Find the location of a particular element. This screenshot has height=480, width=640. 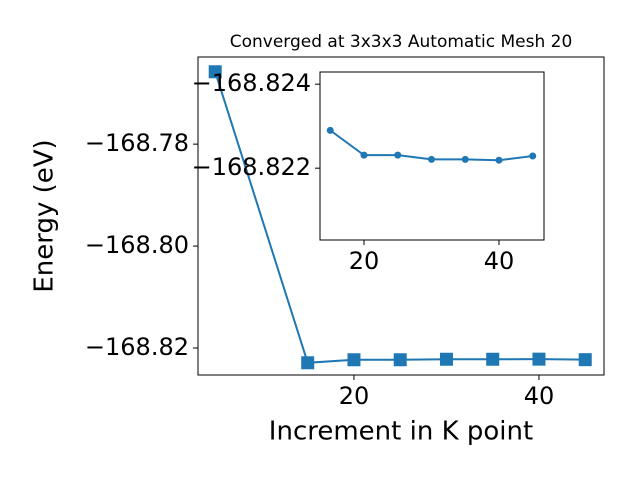

y-tick-label: −168.78 is located at coordinates (137, 143).